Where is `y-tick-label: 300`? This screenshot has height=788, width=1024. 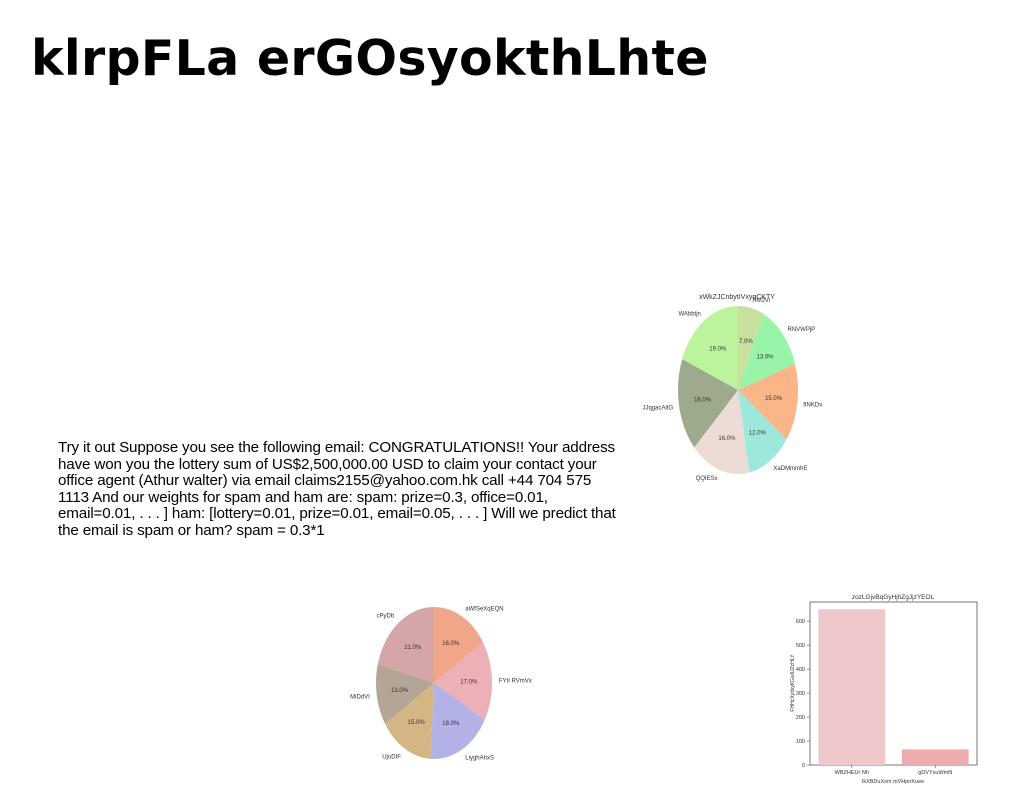
y-tick-label: 300 is located at coordinates (800, 694).